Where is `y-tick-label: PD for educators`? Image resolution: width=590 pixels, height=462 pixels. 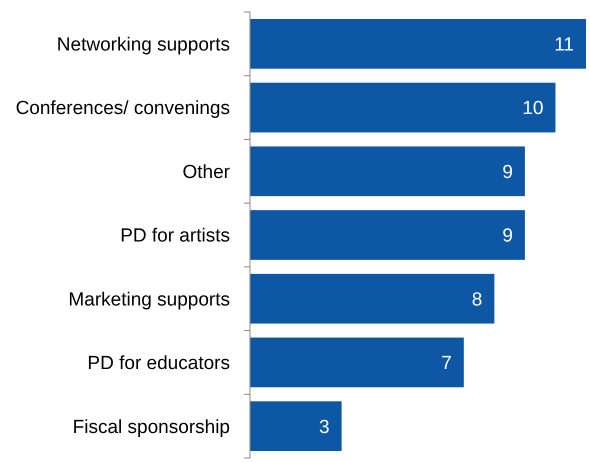 y-tick-label: PD for educators is located at coordinates (158, 363).